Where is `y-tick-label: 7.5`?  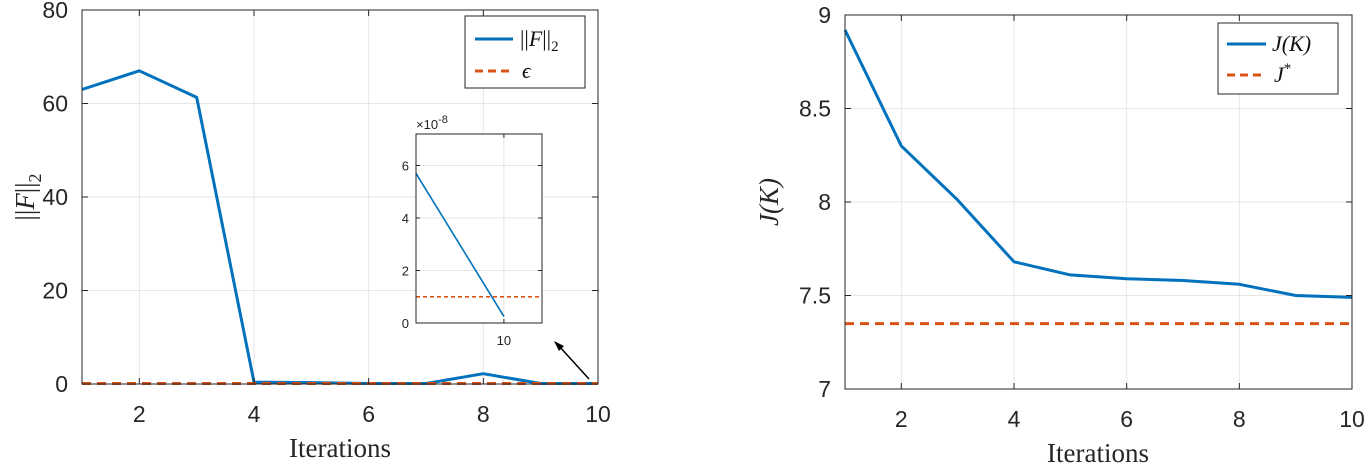 y-tick-label: 7.5 is located at coordinates (815, 296).